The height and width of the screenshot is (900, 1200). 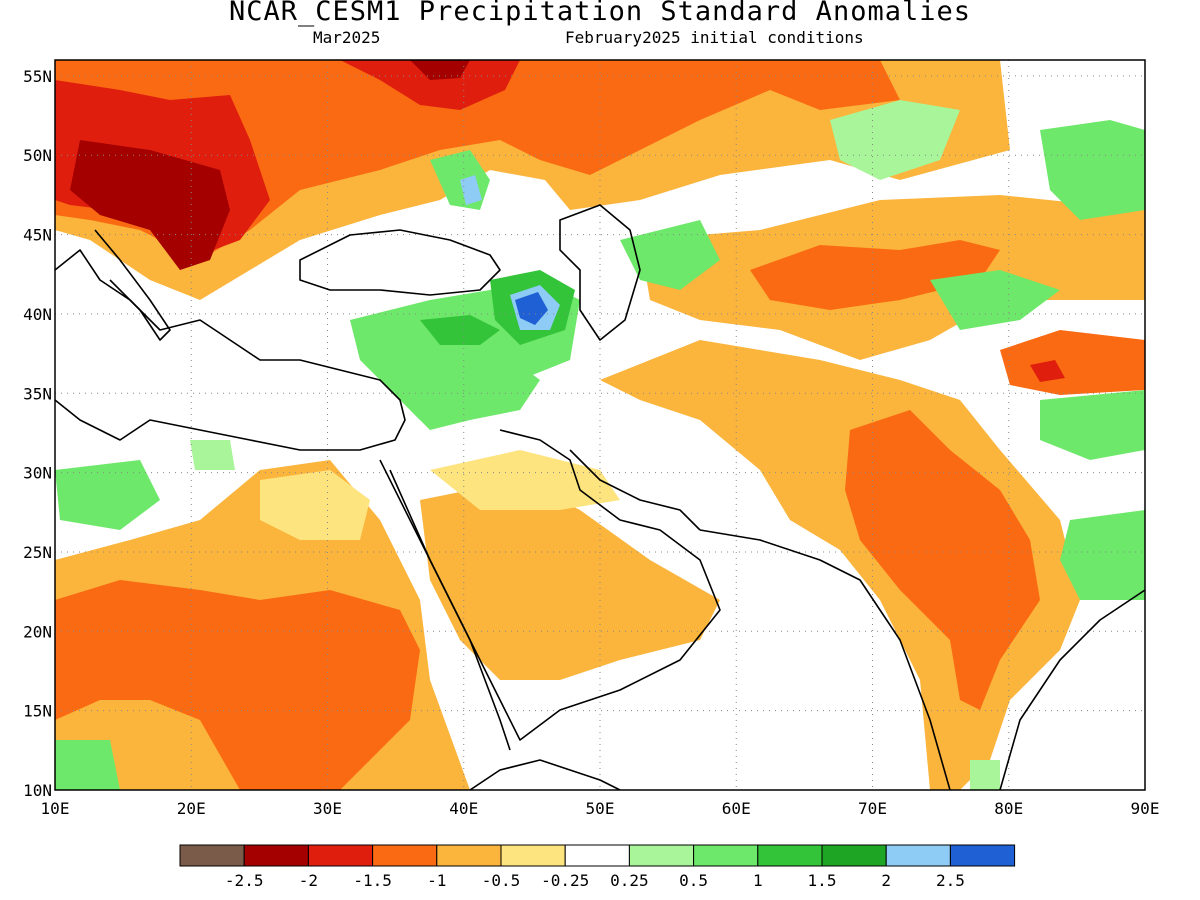 What do you see at coordinates (37, 393) in the screenshot?
I see `lat-tick-label: 35N` at bounding box center [37, 393].